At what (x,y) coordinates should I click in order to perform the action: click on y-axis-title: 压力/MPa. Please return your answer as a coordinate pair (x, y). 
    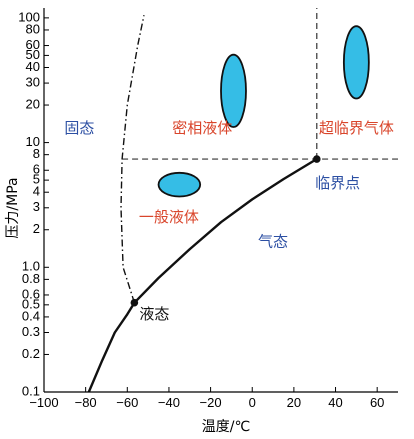
    Looking at the image, I should click on (13, 207).